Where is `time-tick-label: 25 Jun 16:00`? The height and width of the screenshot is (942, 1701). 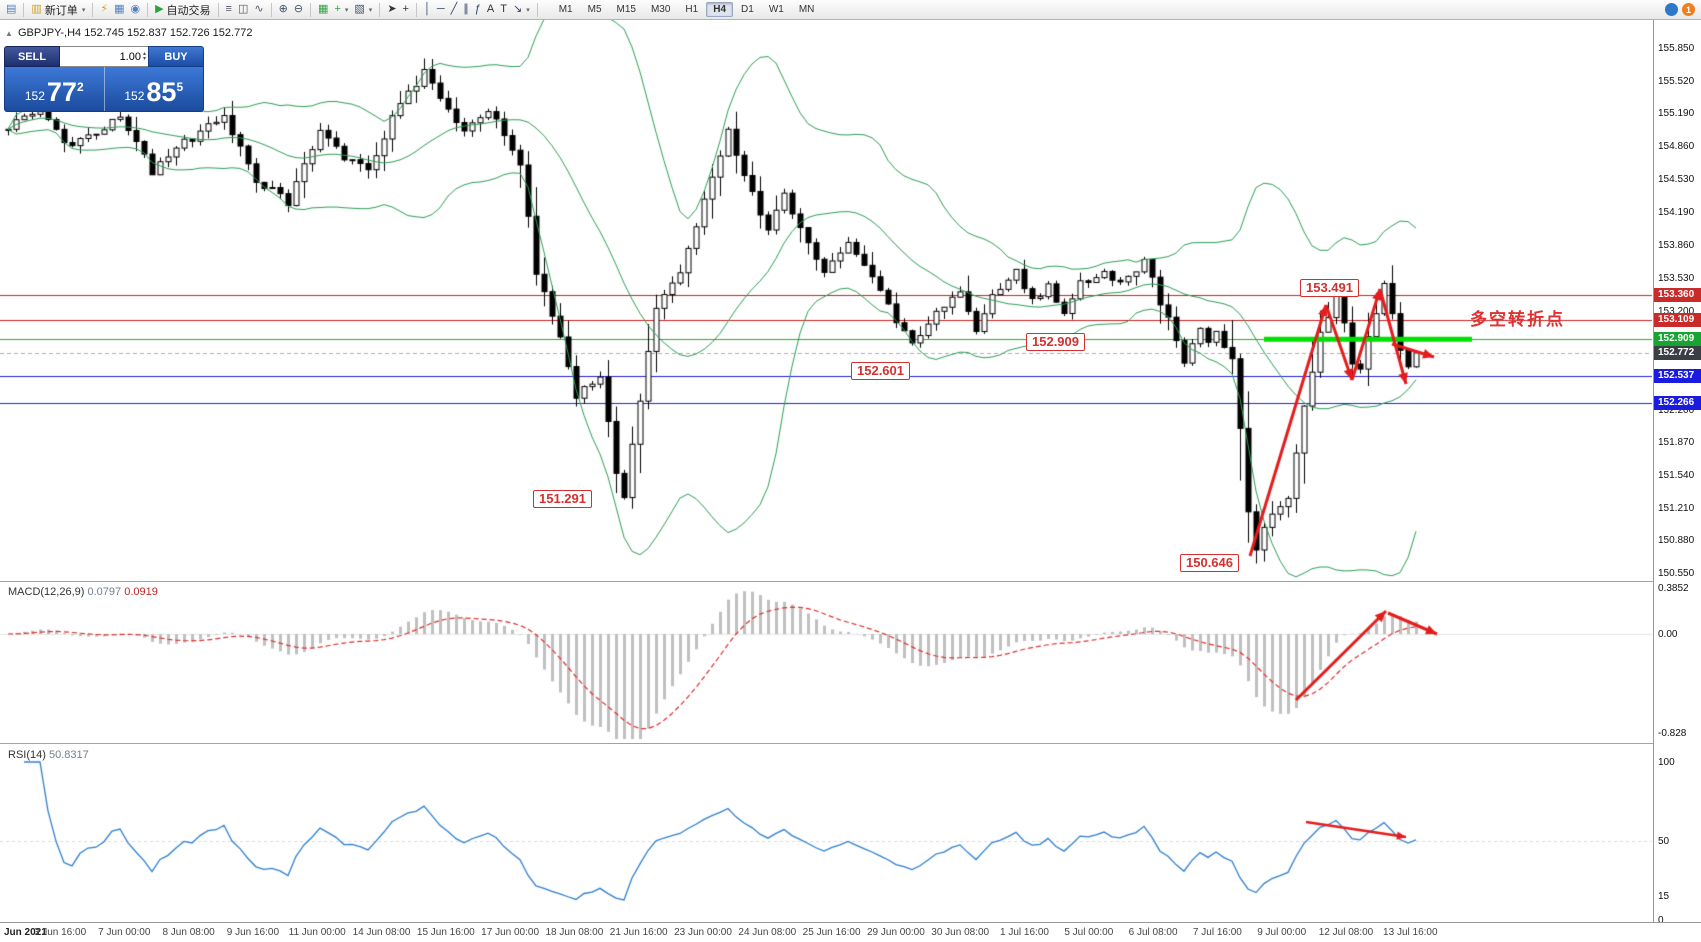 time-tick-label: 25 Jun 16:00 is located at coordinates (831, 932).